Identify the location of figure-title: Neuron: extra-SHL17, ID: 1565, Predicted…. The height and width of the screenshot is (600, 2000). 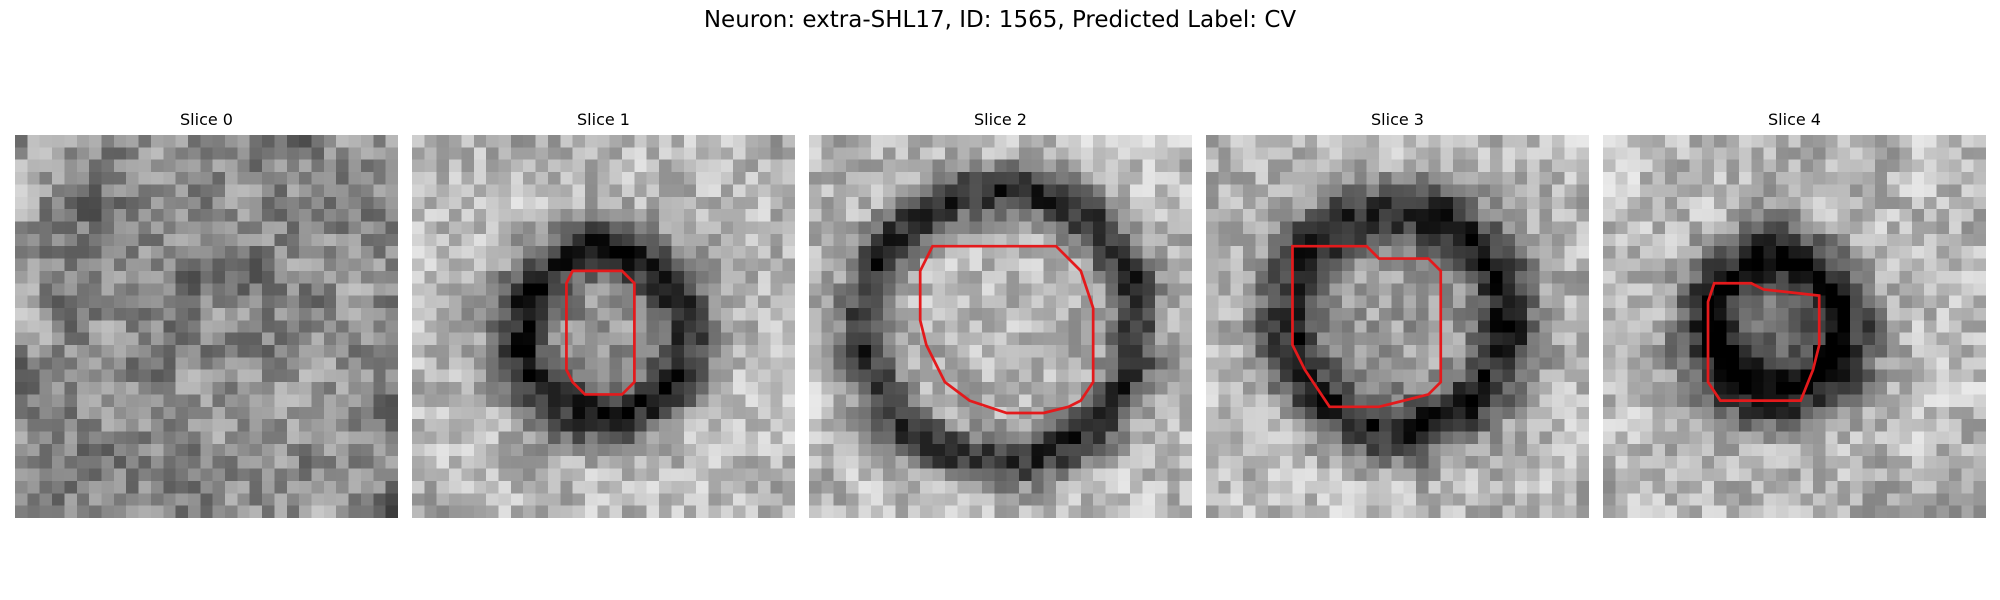
(1000, 20).